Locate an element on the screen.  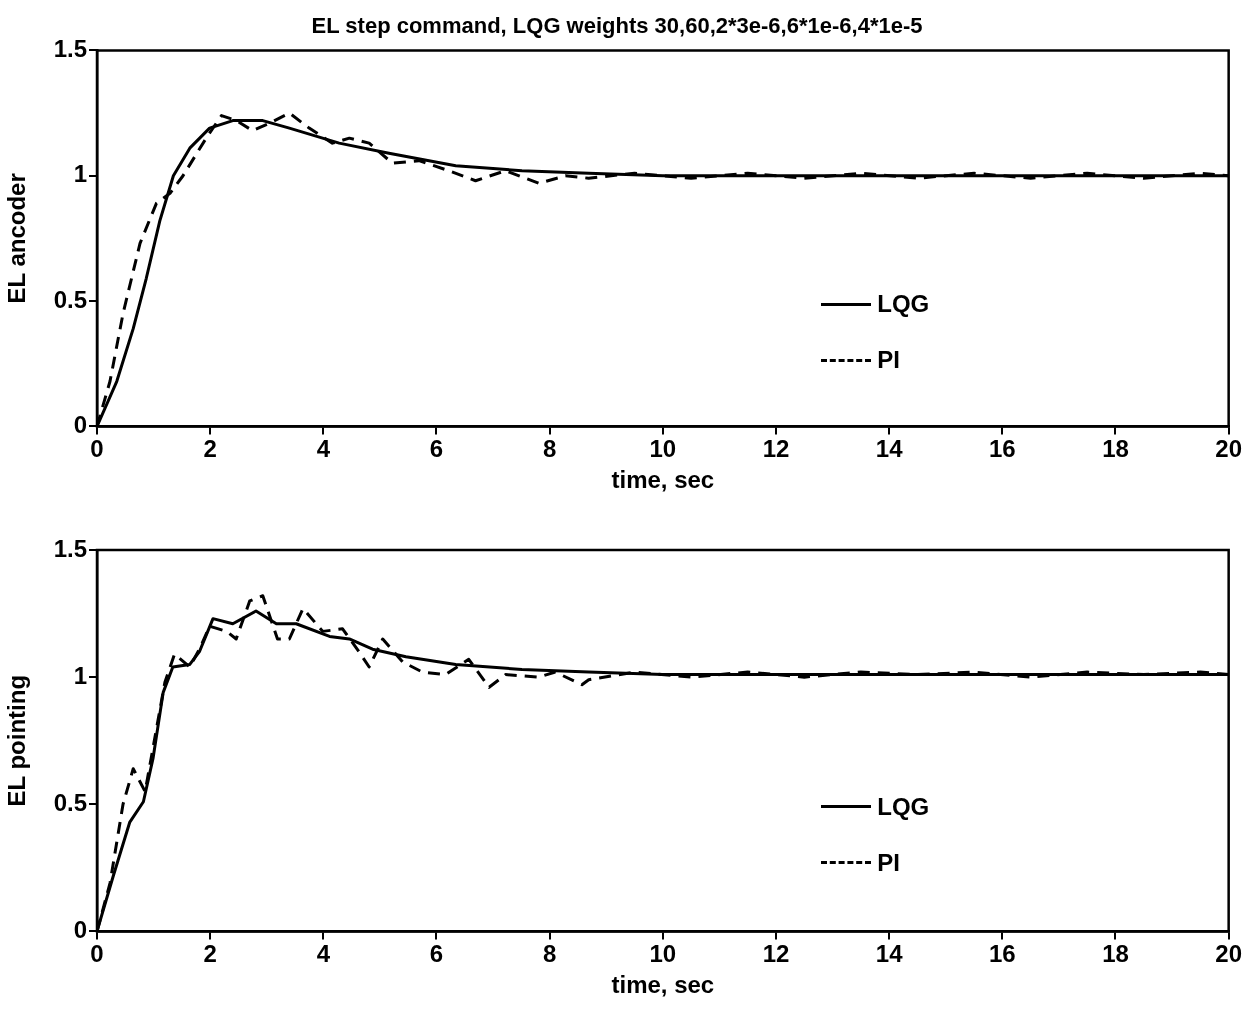
y-axis-title: EL ancoder is located at coordinates (17, 238).